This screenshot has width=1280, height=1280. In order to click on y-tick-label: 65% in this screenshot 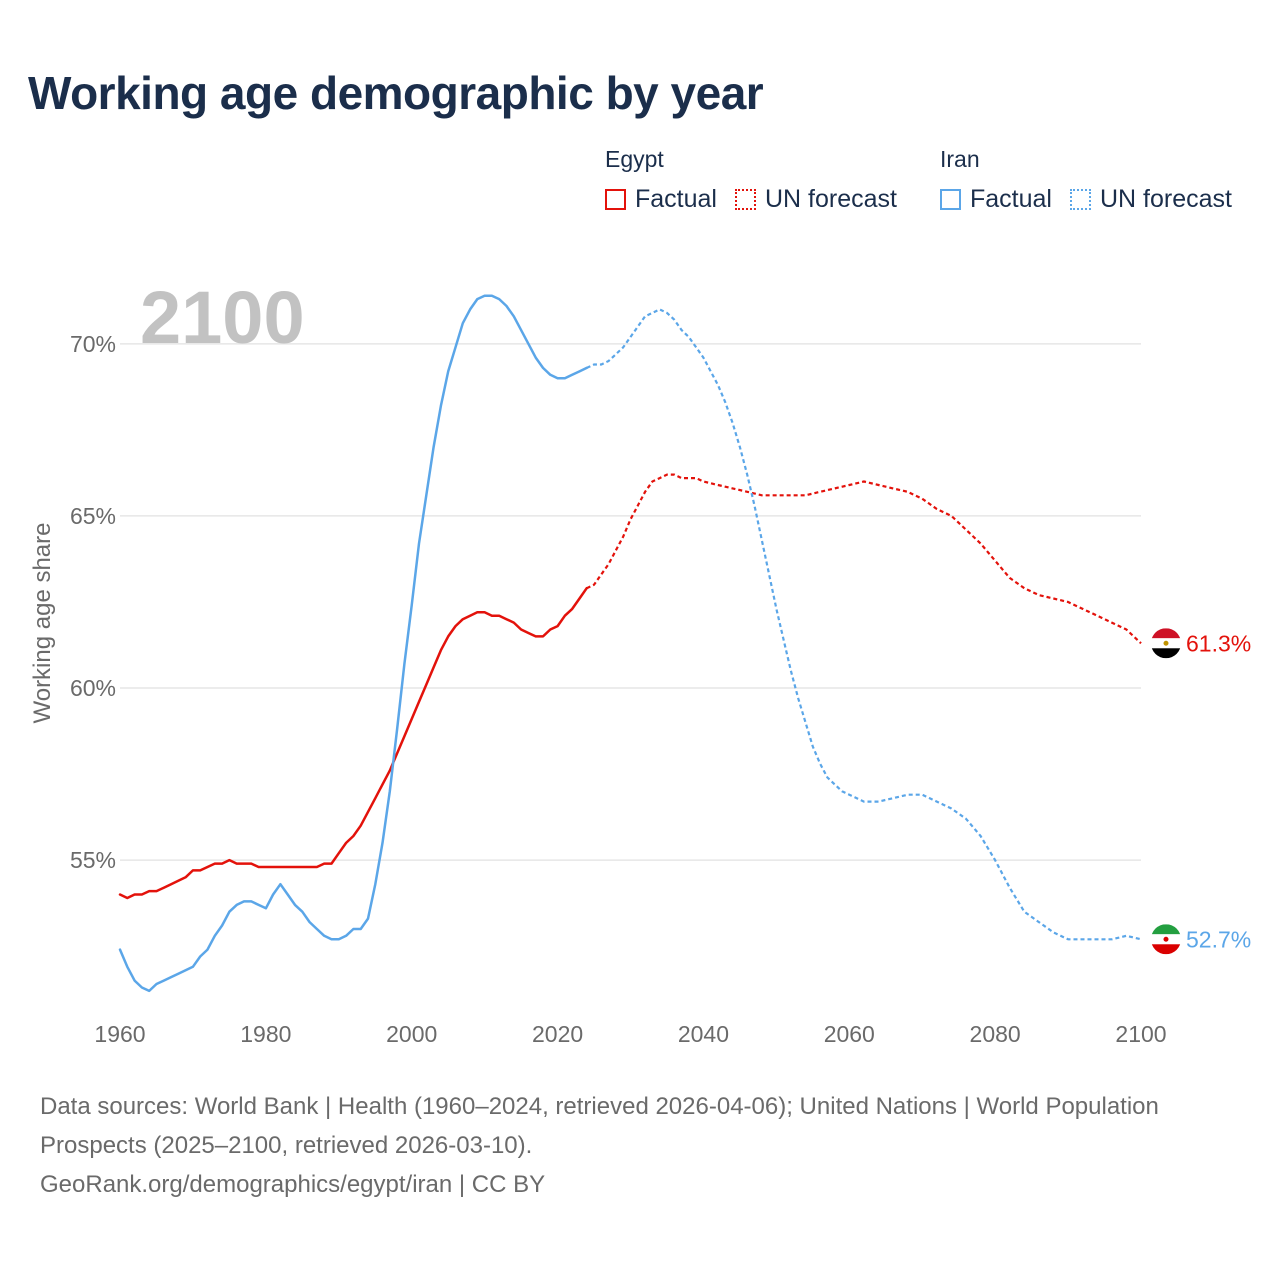, I will do `click(93, 516)`.